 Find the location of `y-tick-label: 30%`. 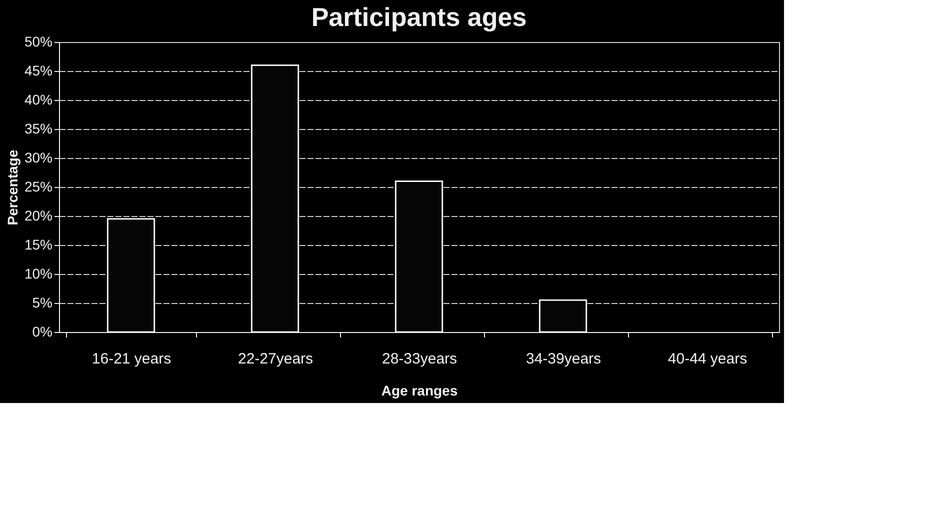

y-tick-label: 30% is located at coordinates (38, 158).